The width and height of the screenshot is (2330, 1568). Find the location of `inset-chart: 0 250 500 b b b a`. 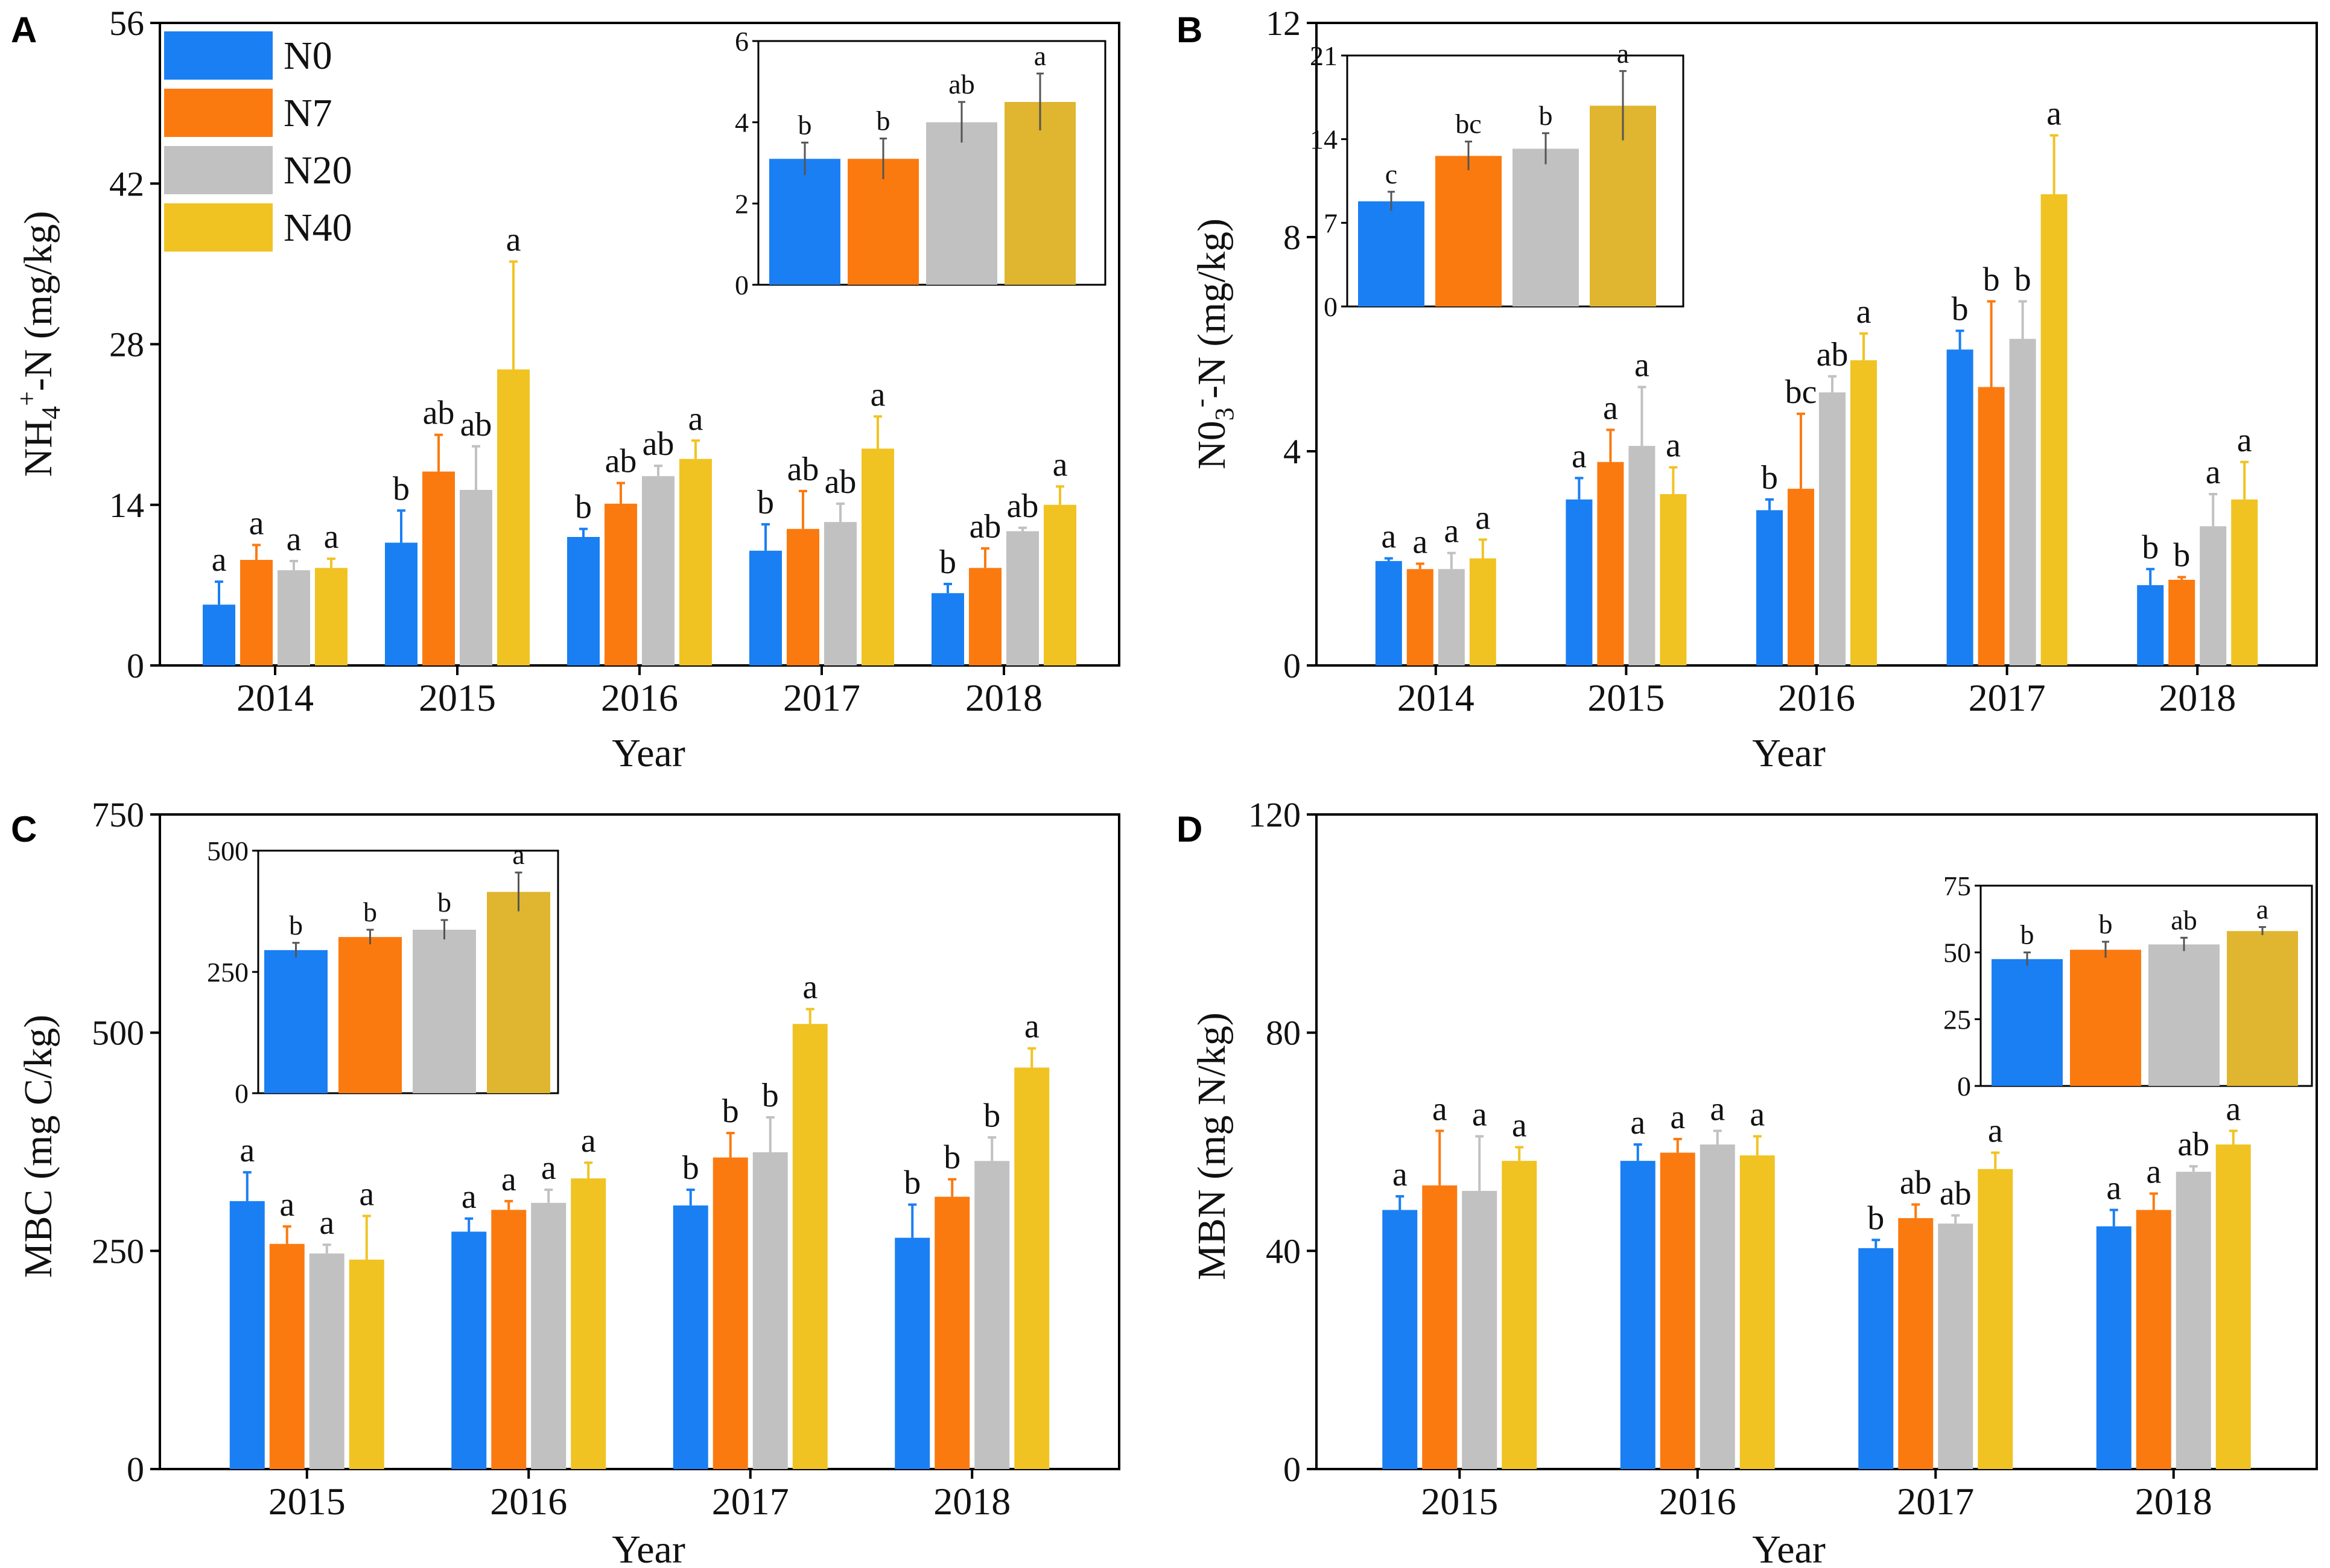

inset-chart: 0 250 500 b b b a is located at coordinates (383, 972).